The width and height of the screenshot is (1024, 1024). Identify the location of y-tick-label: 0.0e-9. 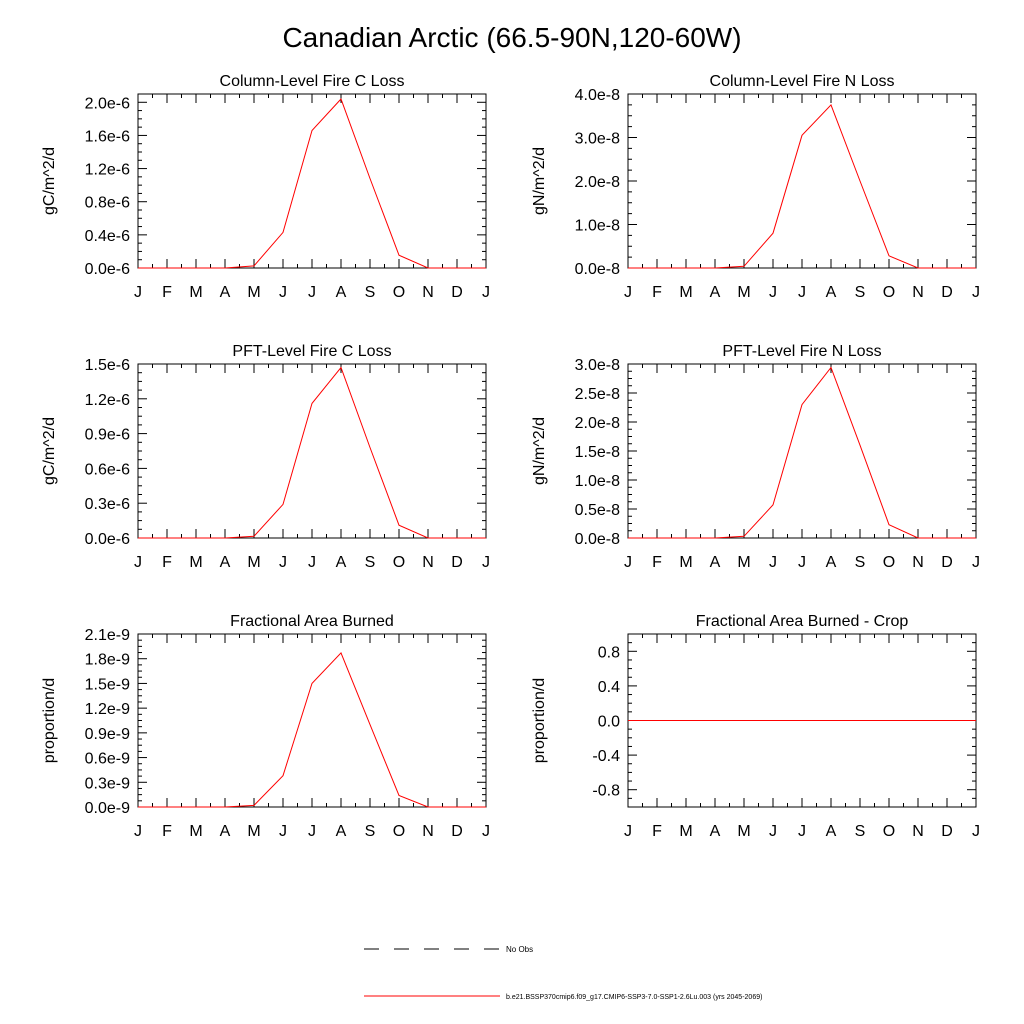
(107, 808).